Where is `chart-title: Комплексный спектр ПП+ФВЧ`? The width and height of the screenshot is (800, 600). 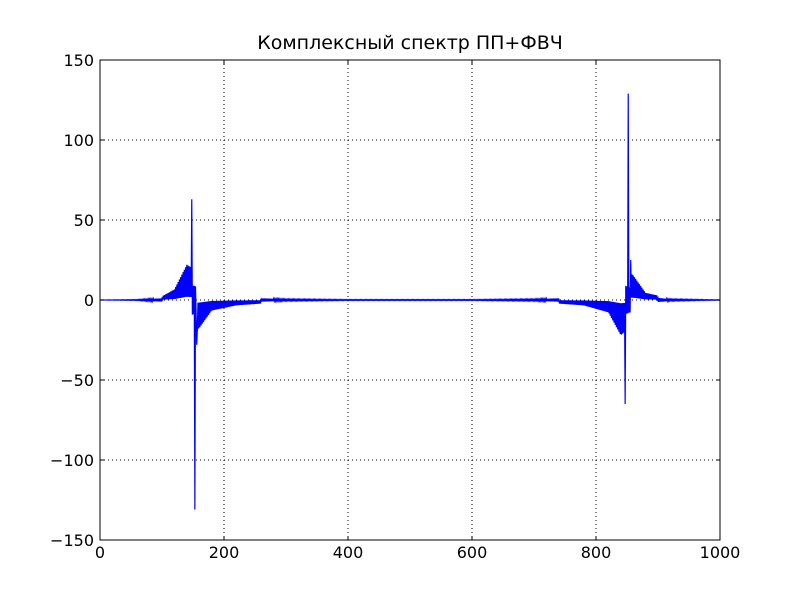
chart-title: Комплексный спектр ПП+ФВЧ is located at coordinates (410, 43).